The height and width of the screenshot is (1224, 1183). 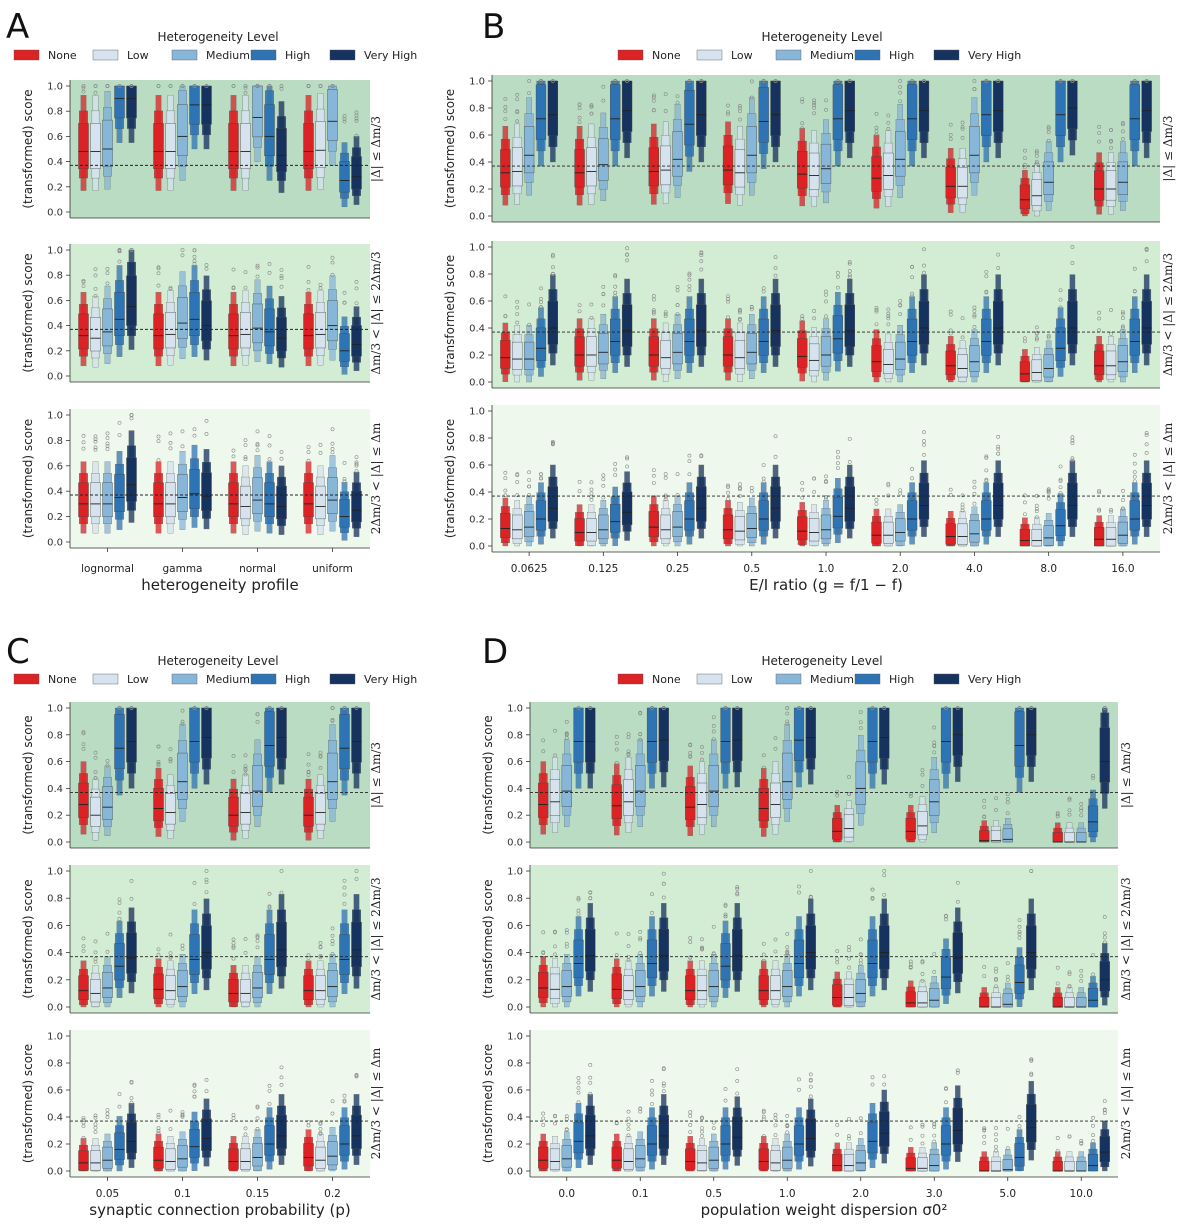 I want to click on x-tick-label: 10.0, so click(x=1081, y=1194).